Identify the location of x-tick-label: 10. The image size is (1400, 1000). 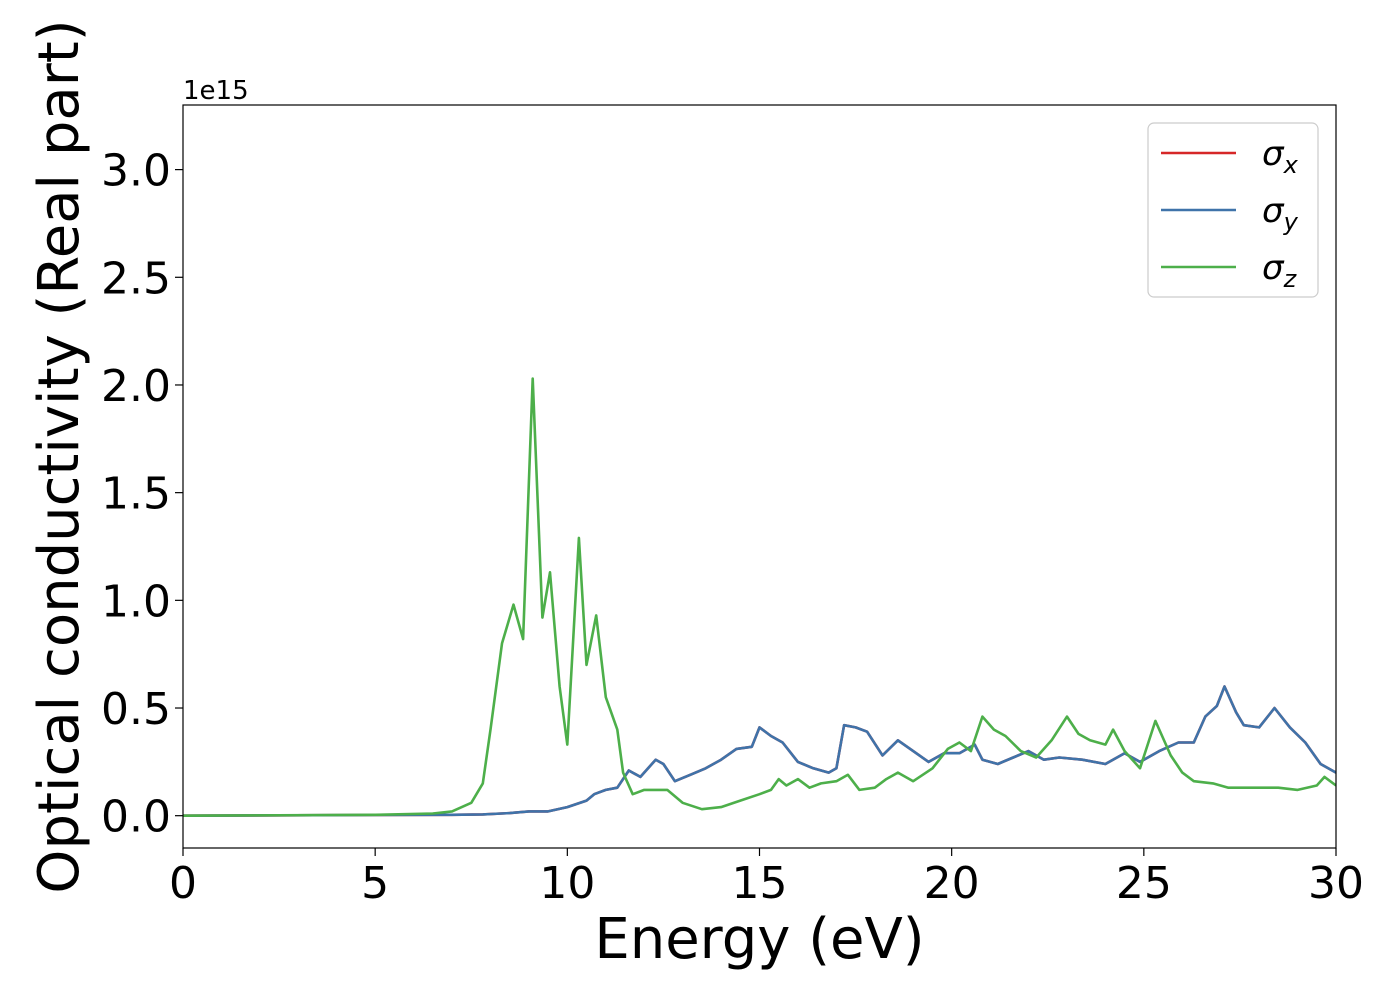
(567, 883).